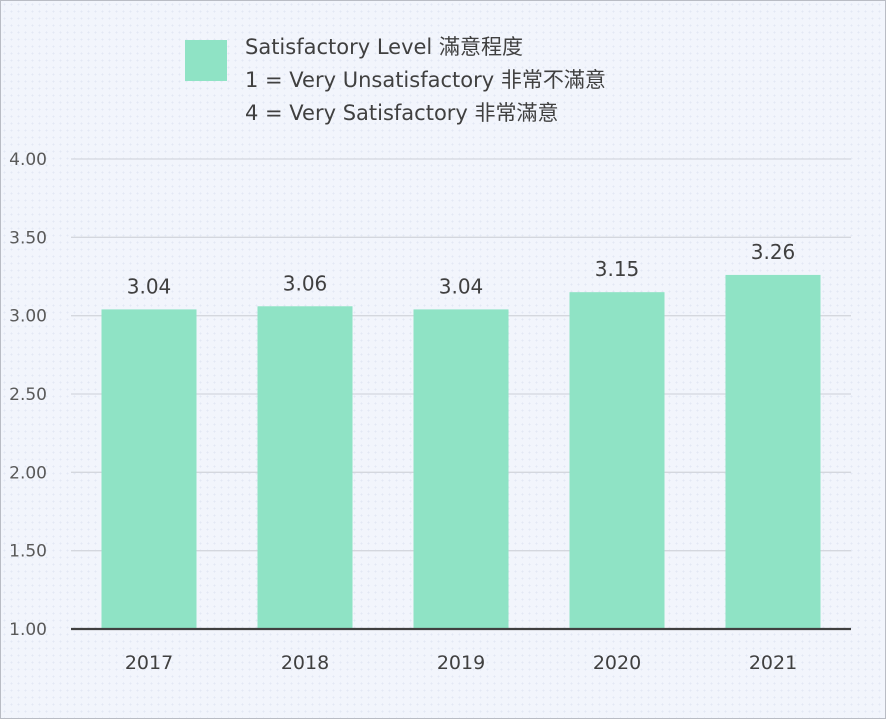 The width and height of the screenshot is (886, 719). I want to click on legend-swatch, so click(206, 60).